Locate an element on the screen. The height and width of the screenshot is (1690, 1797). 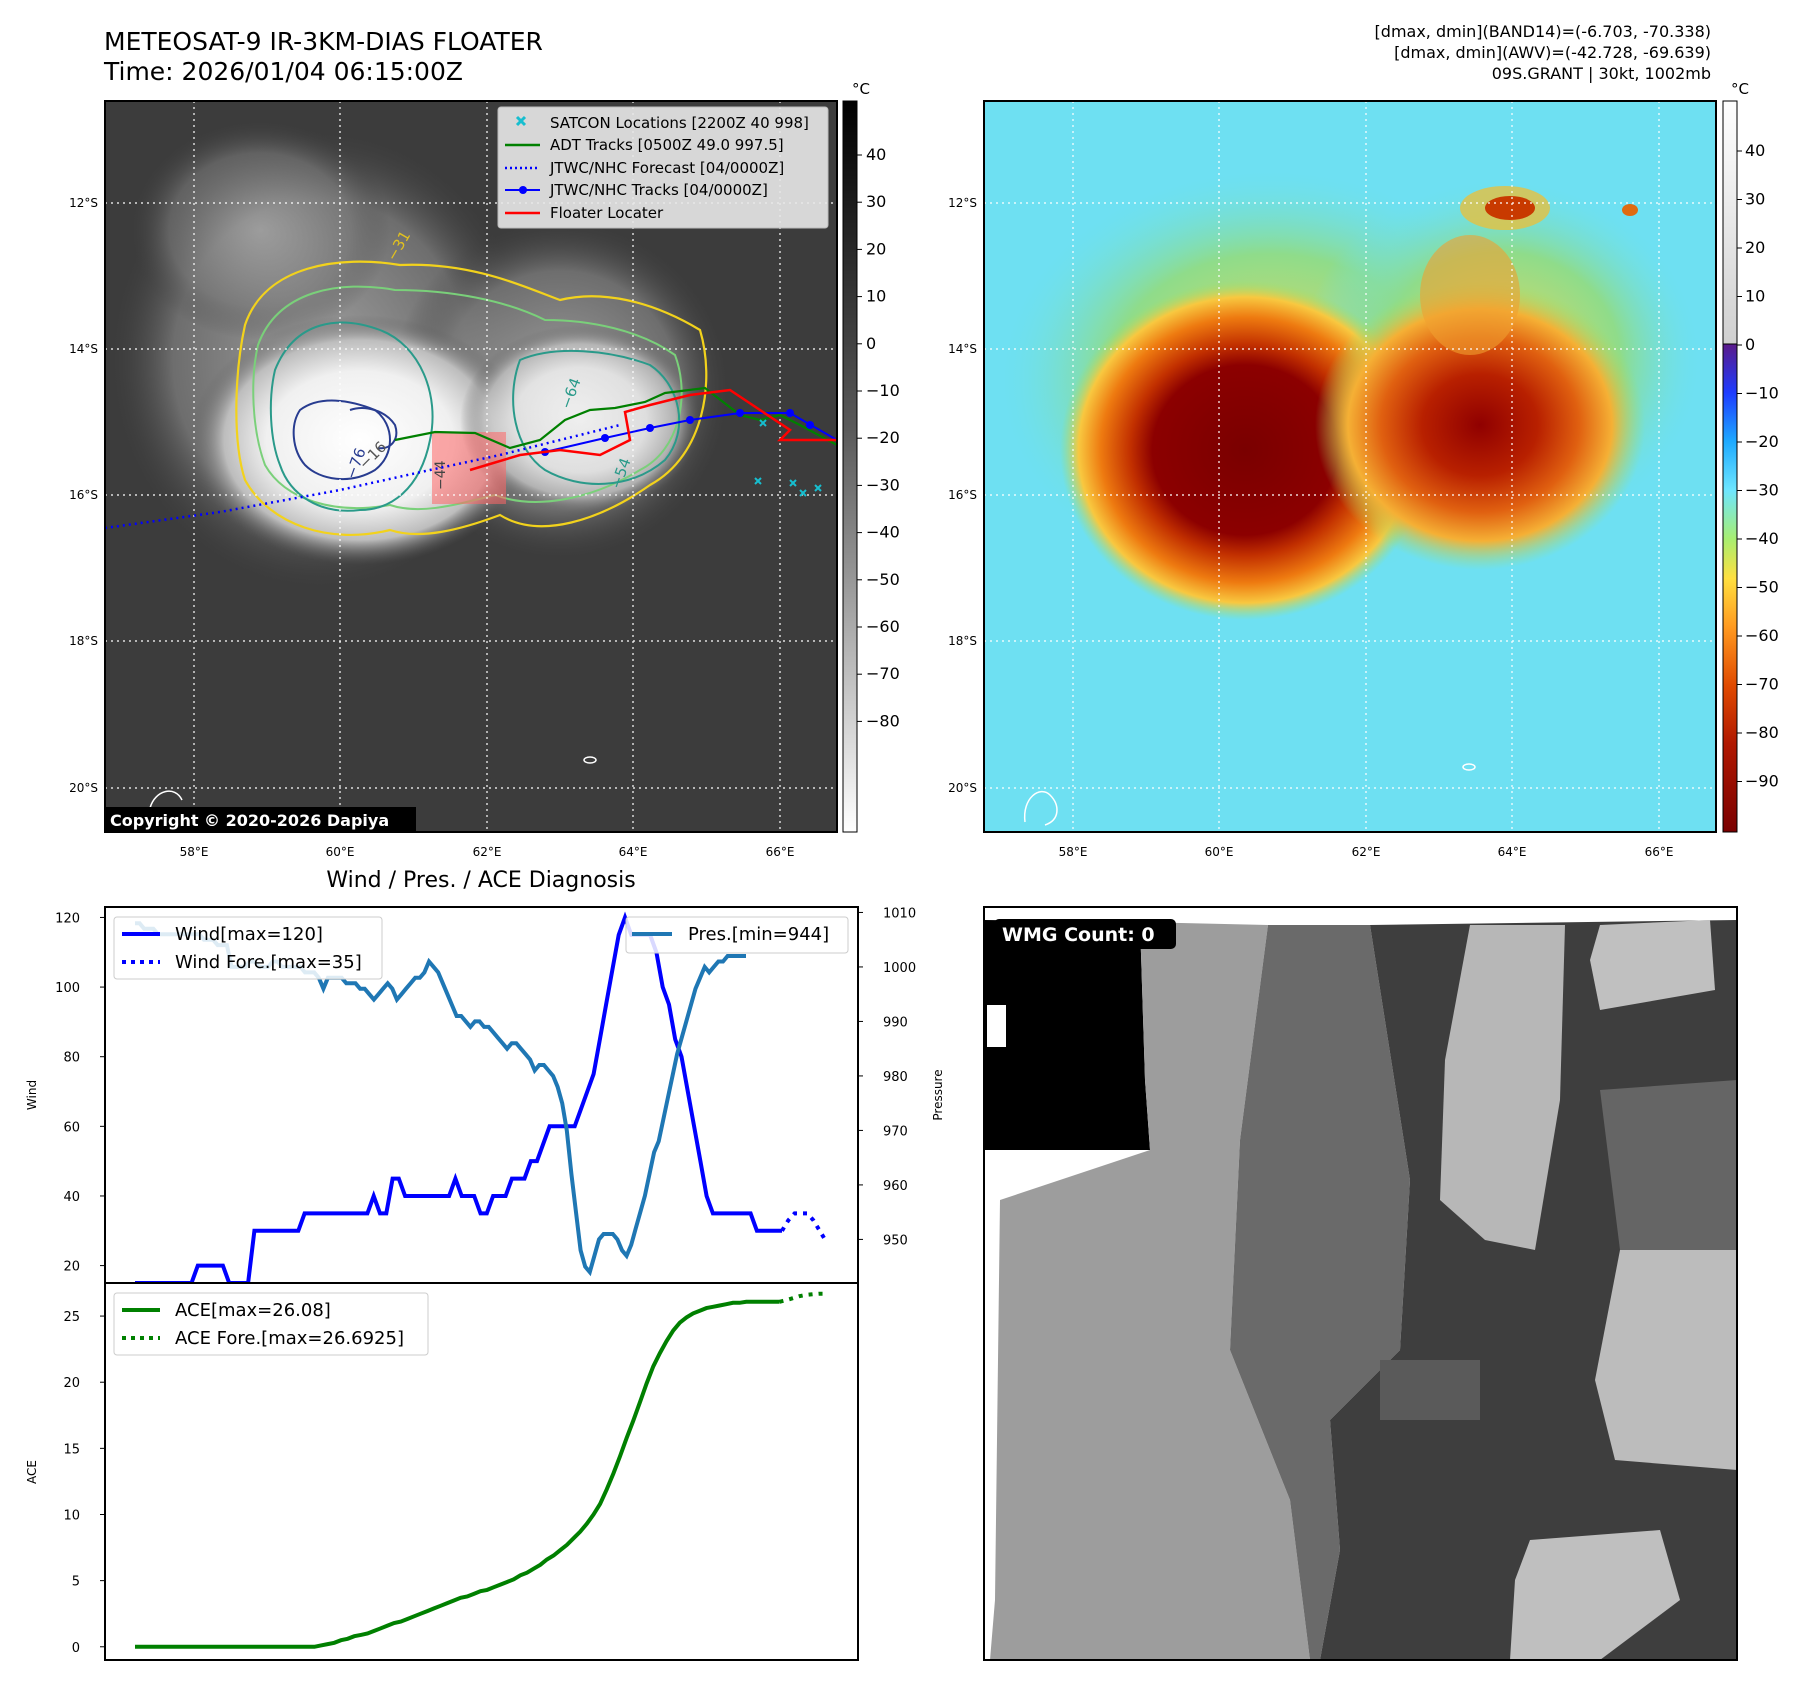
ace-series is located at coordinates (457, 1474).